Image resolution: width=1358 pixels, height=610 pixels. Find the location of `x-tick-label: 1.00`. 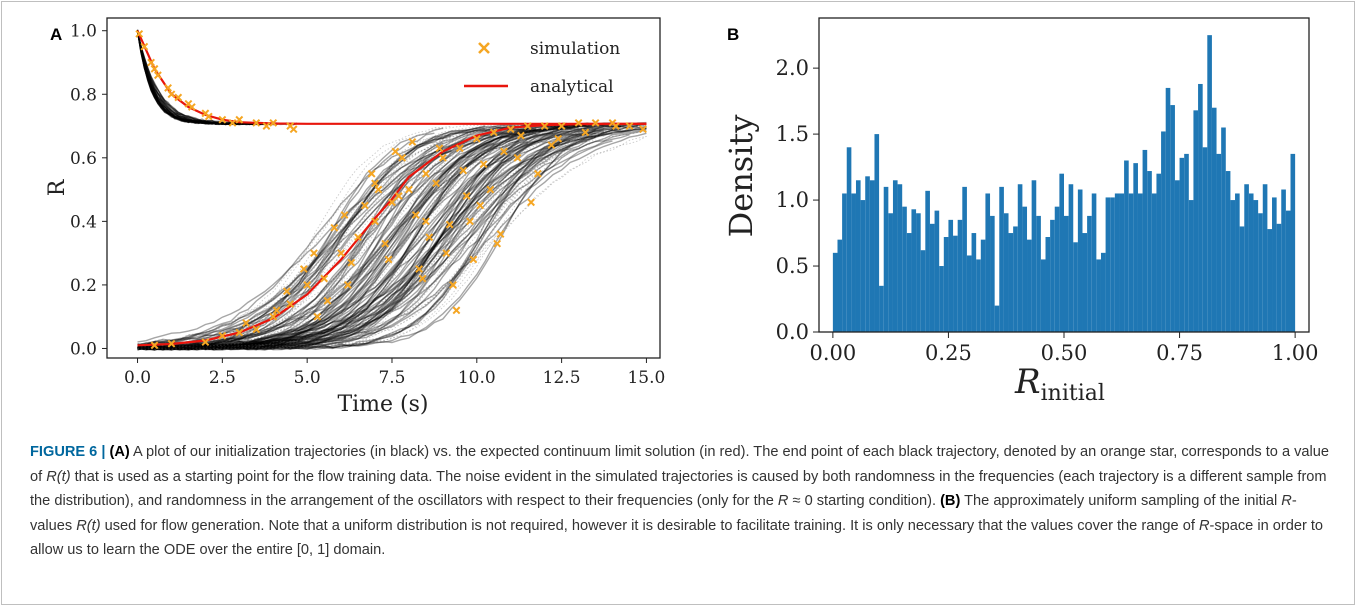

x-tick-label: 1.00 is located at coordinates (1295, 353).